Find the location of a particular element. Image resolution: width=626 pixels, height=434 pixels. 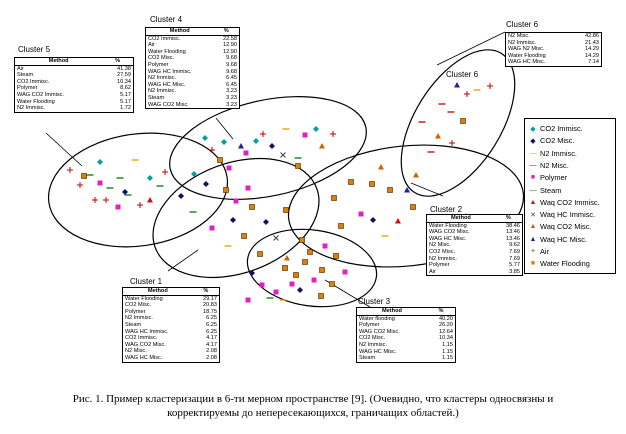

table-row: Polymer 26.20 is located at coordinates (406, 325).